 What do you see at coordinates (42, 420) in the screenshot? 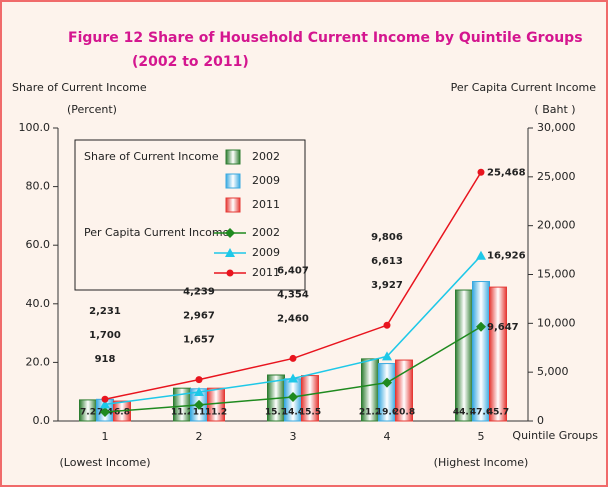
I see `y-tick-label: 0.0` at bounding box center [42, 420].